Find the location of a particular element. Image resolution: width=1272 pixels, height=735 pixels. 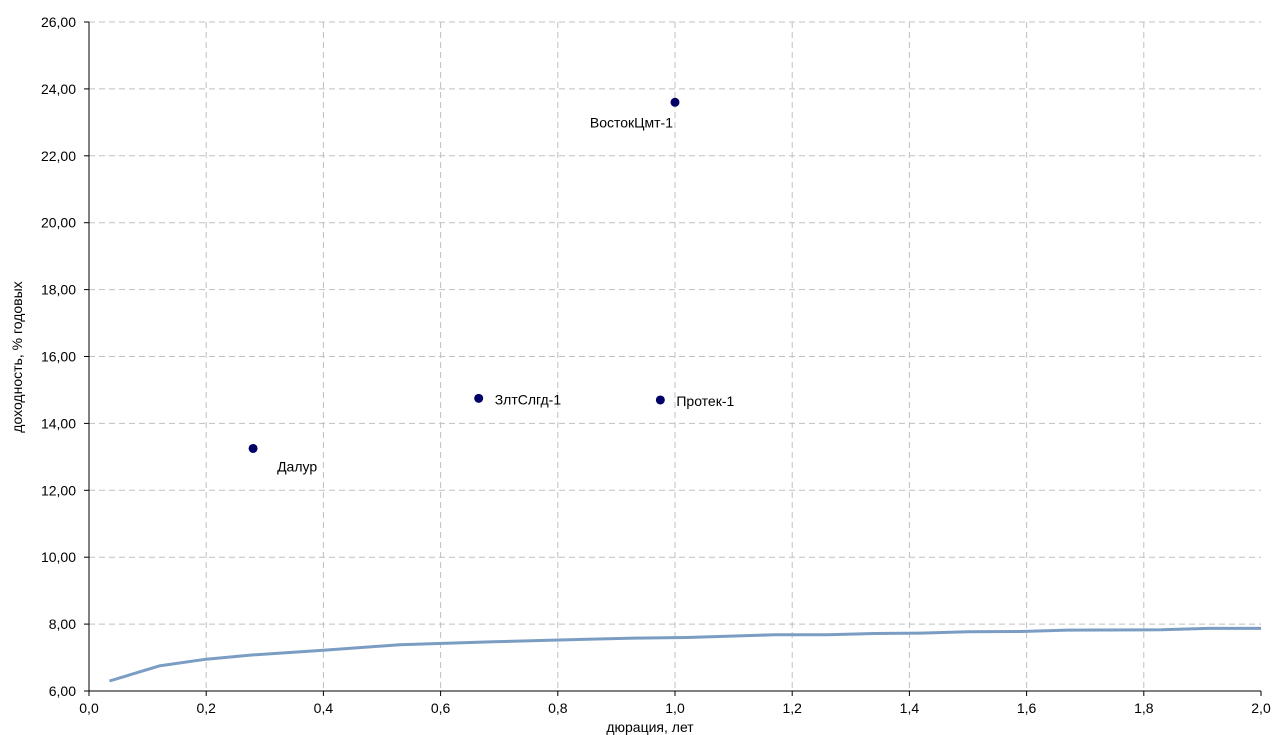

bond-point-label: ВостокЦмт-1 is located at coordinates (631, 122).